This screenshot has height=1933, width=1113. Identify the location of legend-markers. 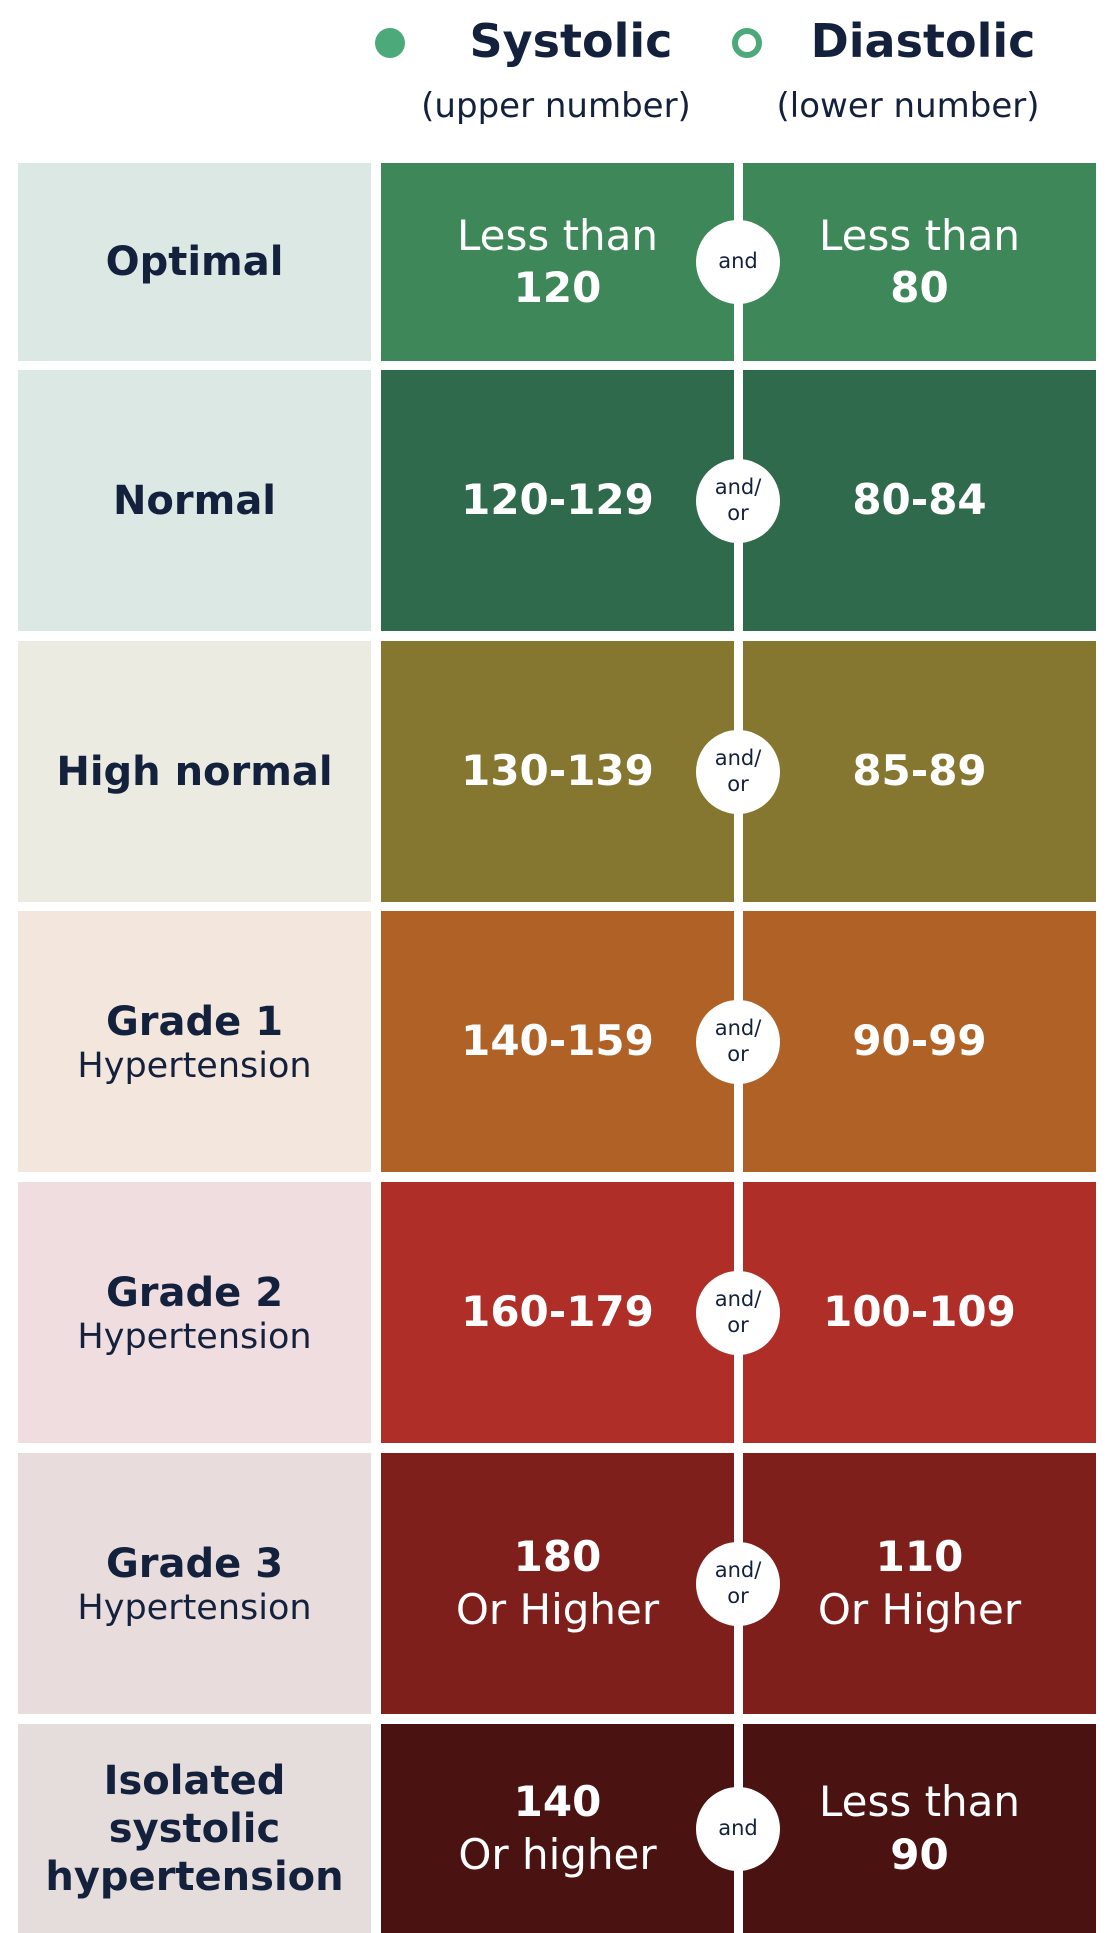
(568, 43).